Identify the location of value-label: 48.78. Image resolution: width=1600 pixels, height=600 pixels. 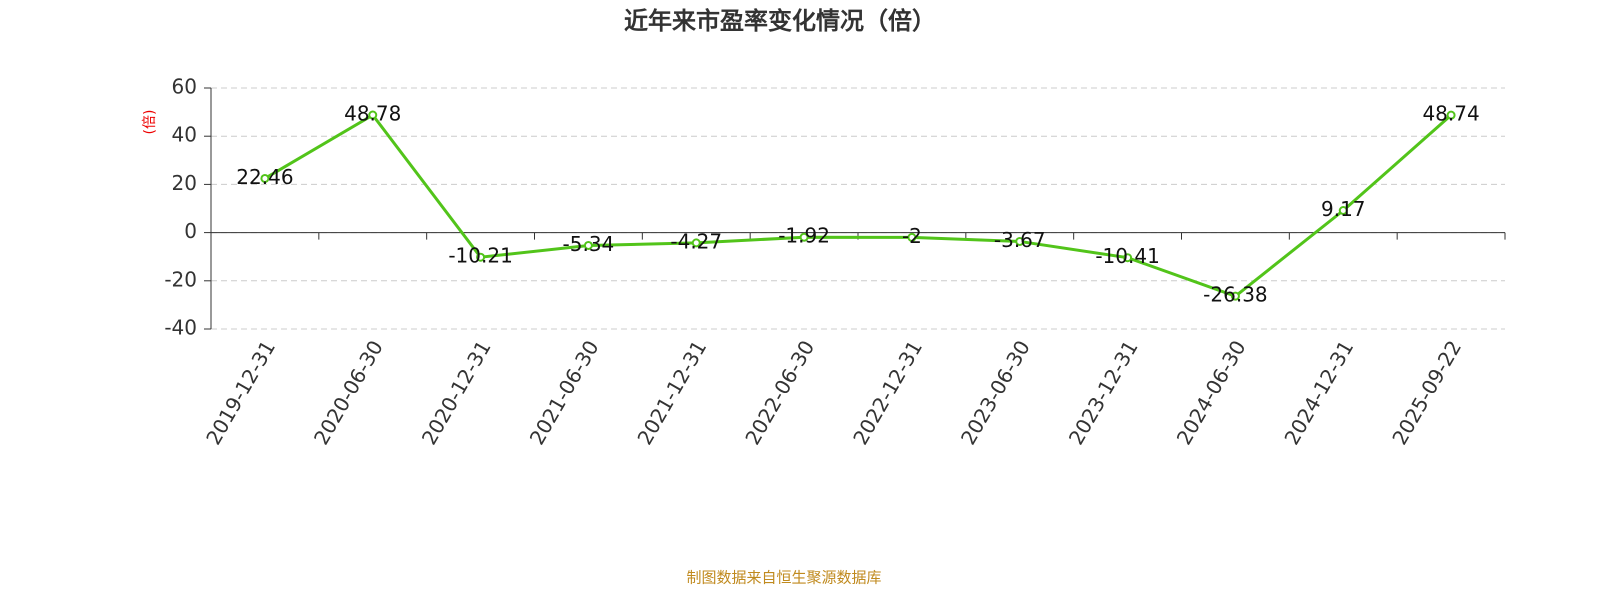
(372, 114).